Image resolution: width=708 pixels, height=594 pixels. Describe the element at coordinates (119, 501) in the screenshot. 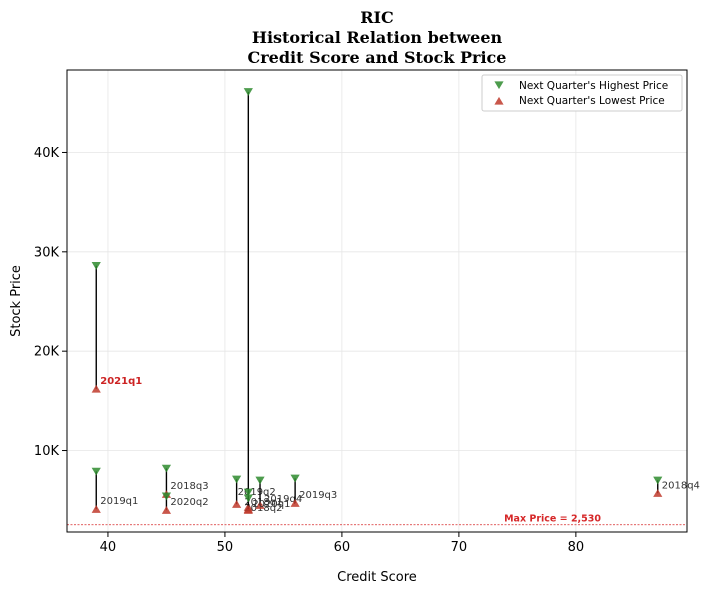

I see `point-label: 2019q1` at that location.